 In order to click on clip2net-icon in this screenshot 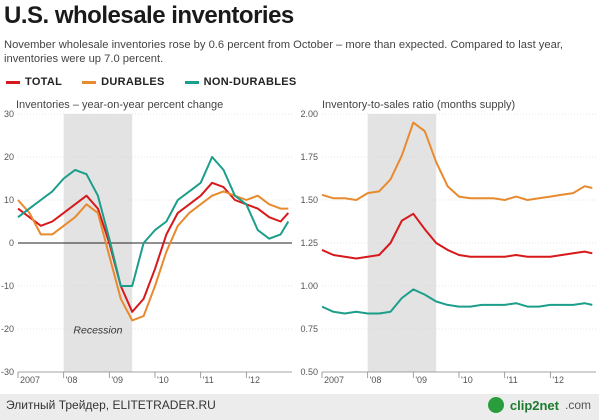, I will do `click(495, 405)`.